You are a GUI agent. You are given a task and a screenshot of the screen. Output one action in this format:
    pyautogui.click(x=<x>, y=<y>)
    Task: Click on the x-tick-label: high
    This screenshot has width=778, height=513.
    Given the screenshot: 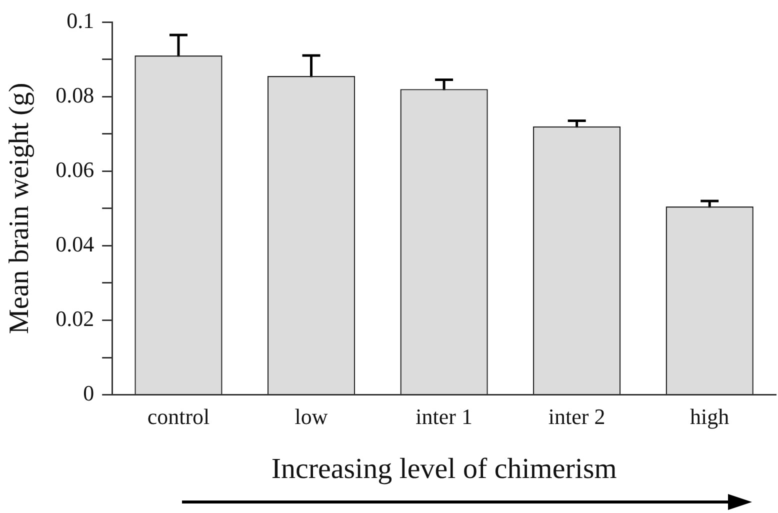 What is the action you would take?
    pyautogui.click(x=710, y=416)
    